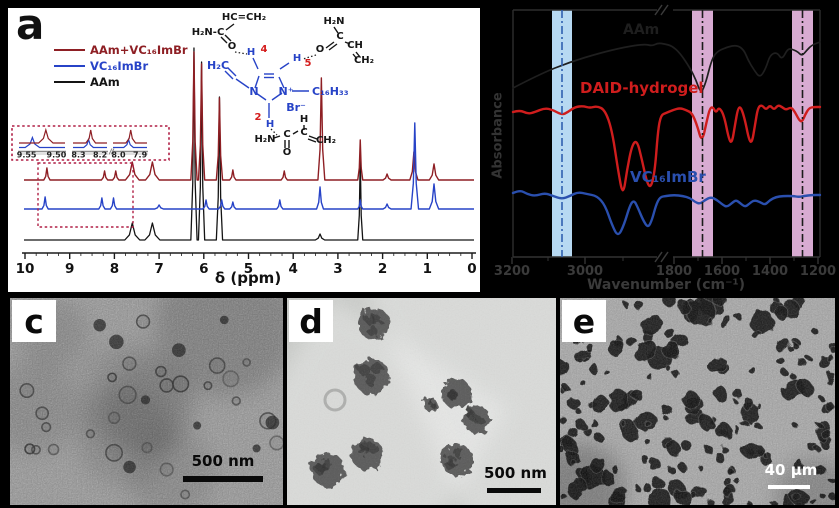  I want to click on scalebar-text-c: 500 nm, so click(223, 461).